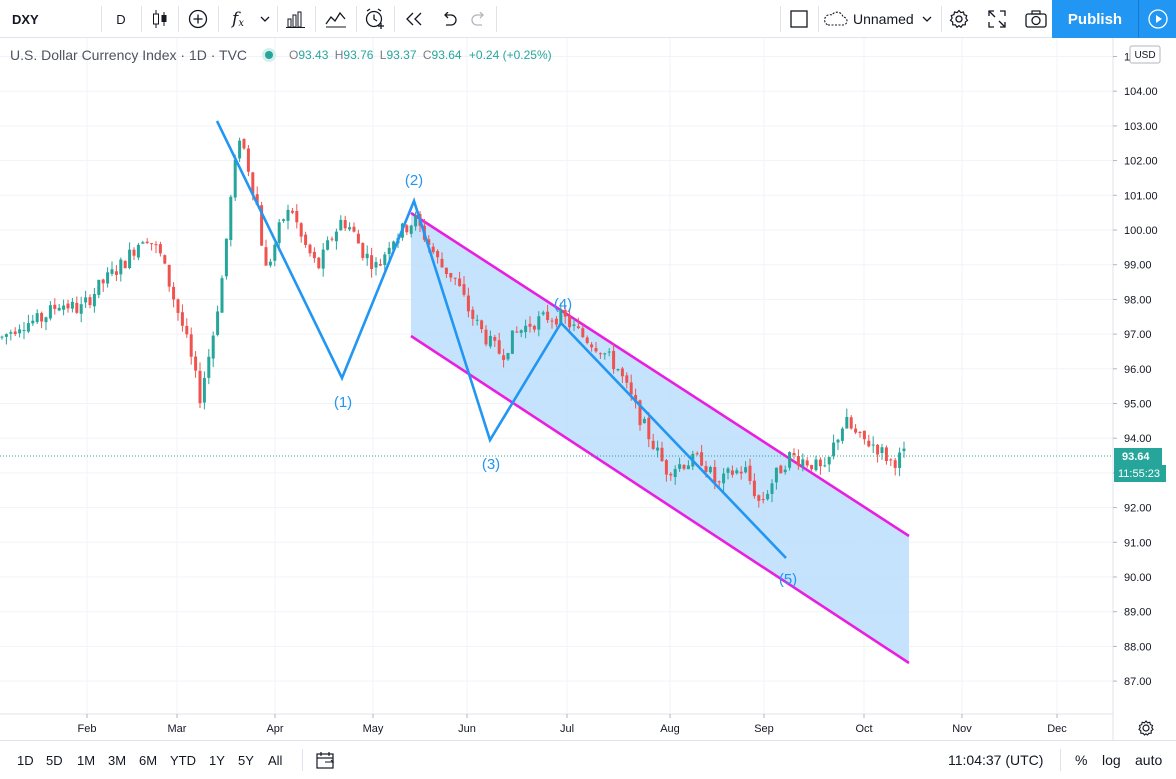 The image size is (1176, 779). I want to click on range-3m: 3M, so click(117, 760).